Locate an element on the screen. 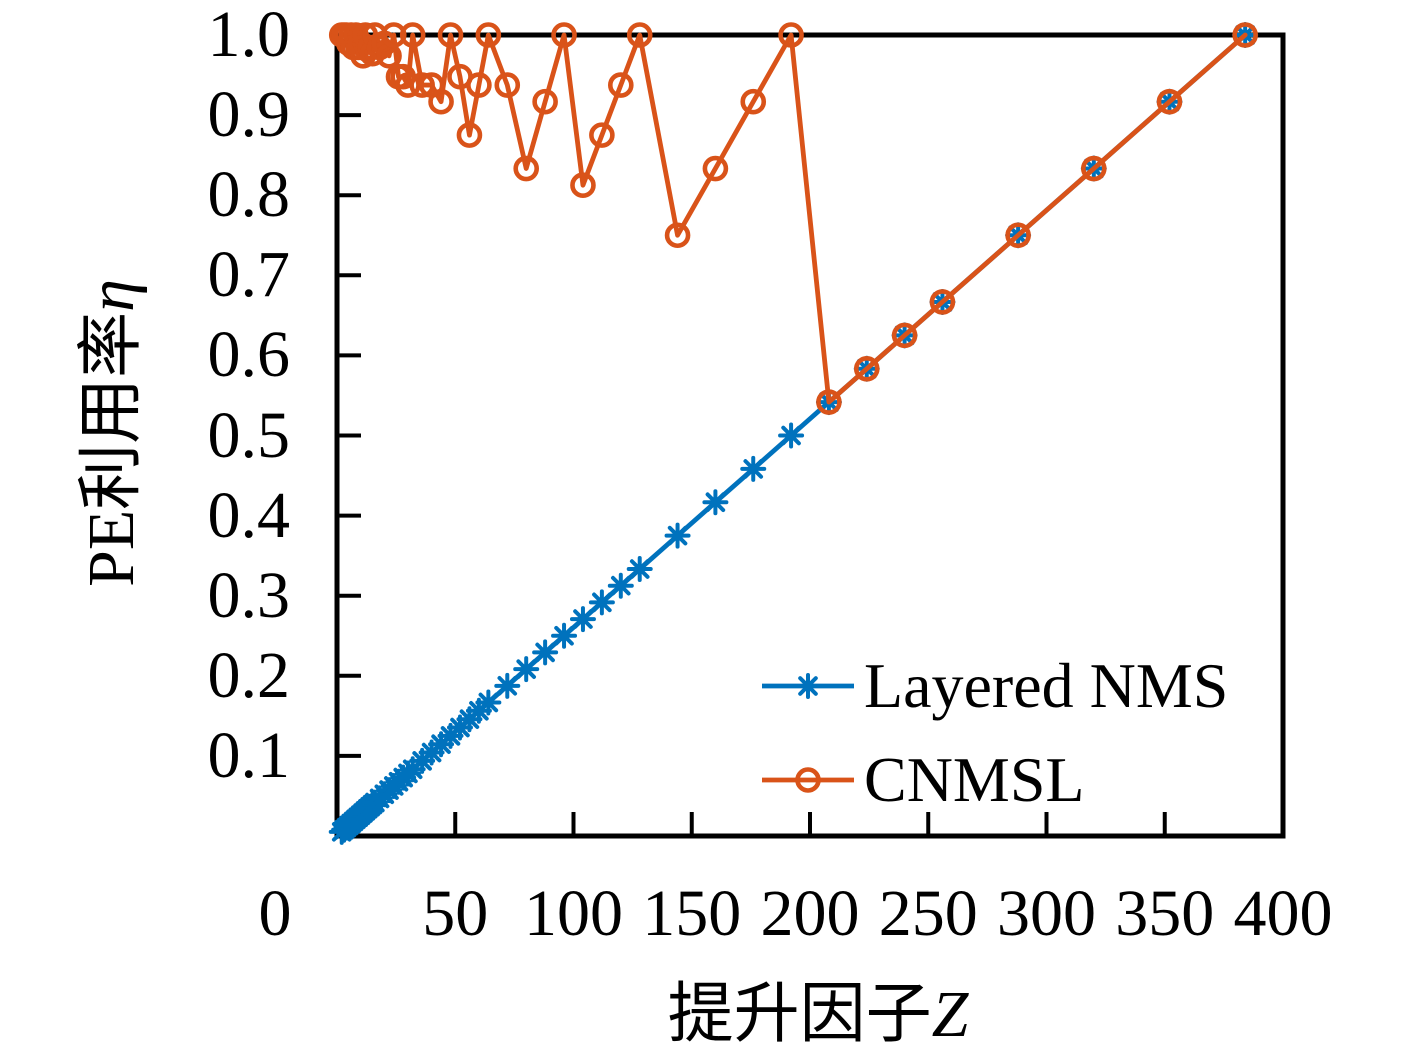 This screenshot has height=1058, width=1417. y-tick-label: 0.4 is located at coordinates (249, 515).